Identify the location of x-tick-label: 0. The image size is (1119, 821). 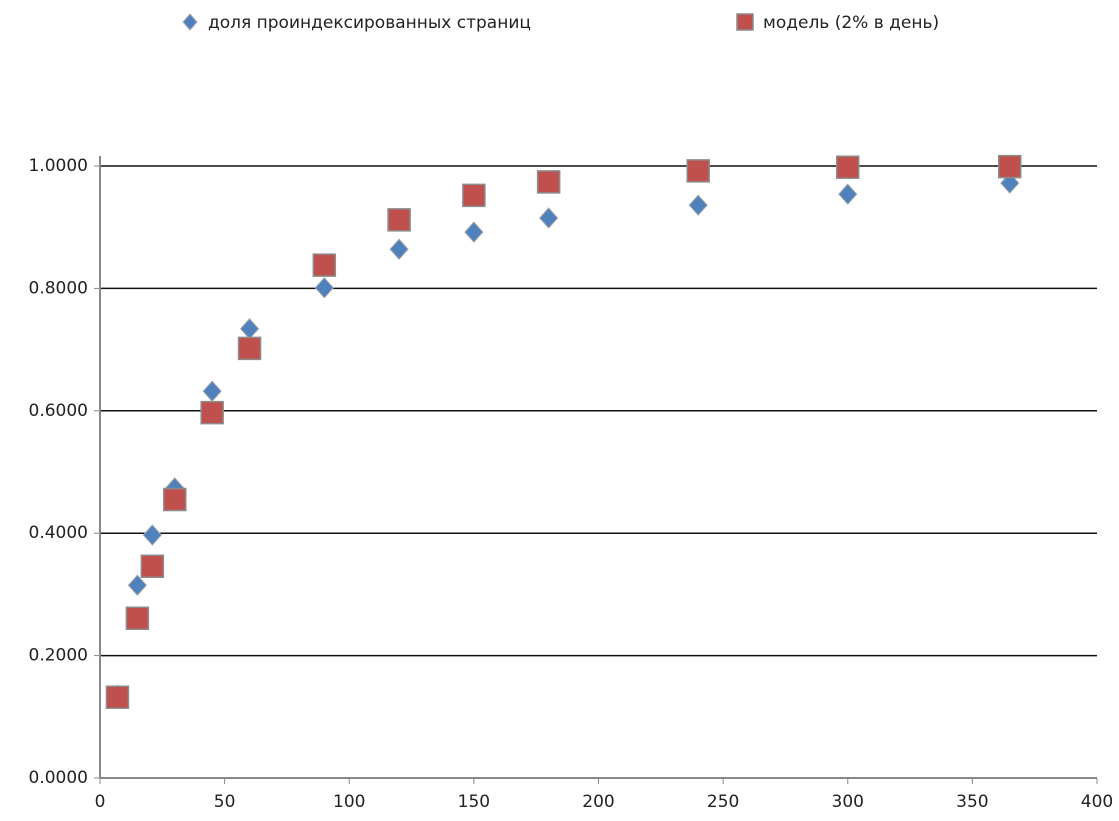
(100, 802).